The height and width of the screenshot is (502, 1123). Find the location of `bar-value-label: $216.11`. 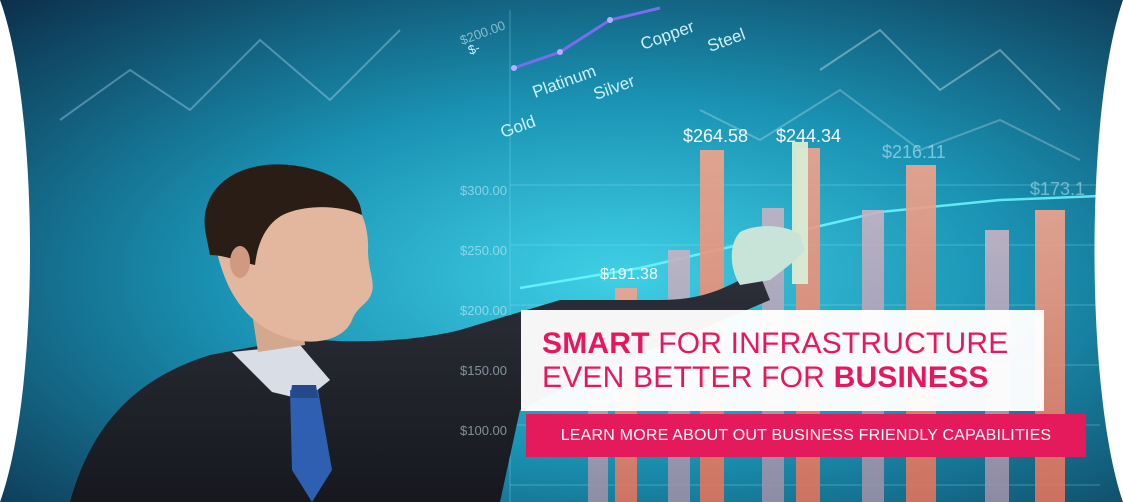

bar-value-label: $216.11 is located at coordinates (914, 152).